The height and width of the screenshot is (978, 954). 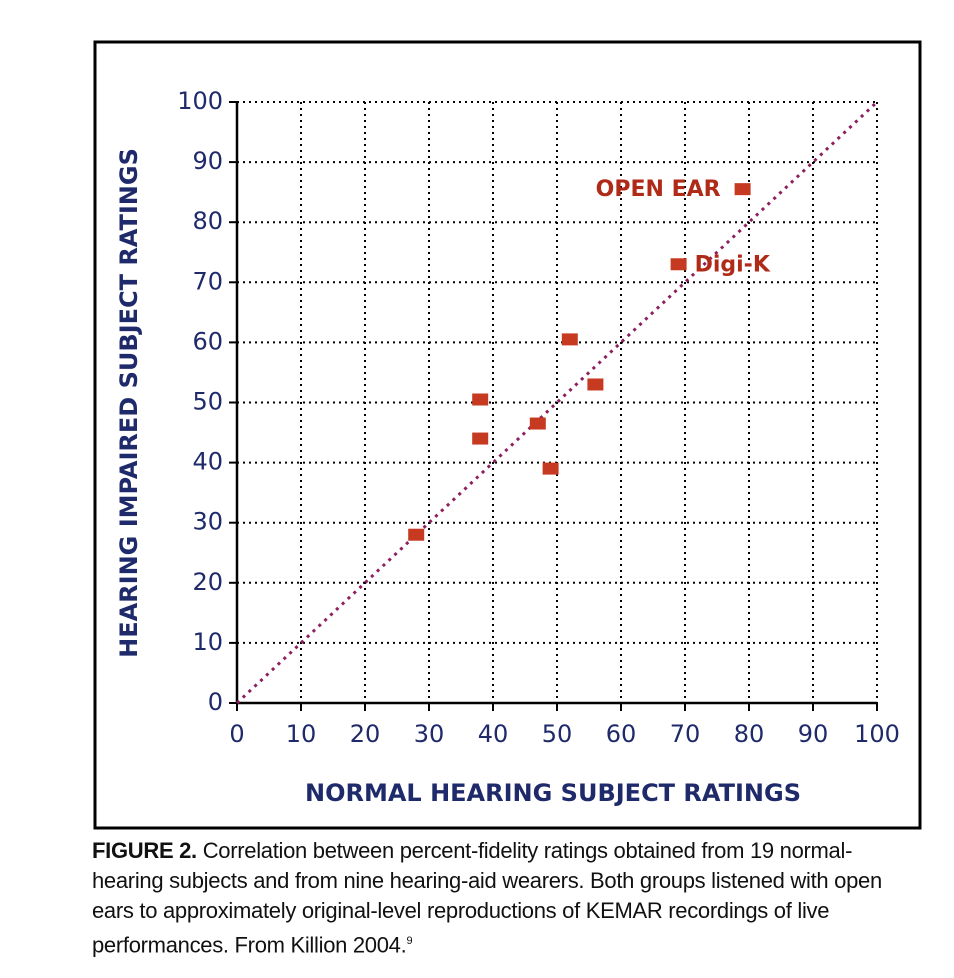 What do you see at coordinates (685, 734) in the screenshot?
I see `x-tick-label: 70` at bounding box center [685, 734].